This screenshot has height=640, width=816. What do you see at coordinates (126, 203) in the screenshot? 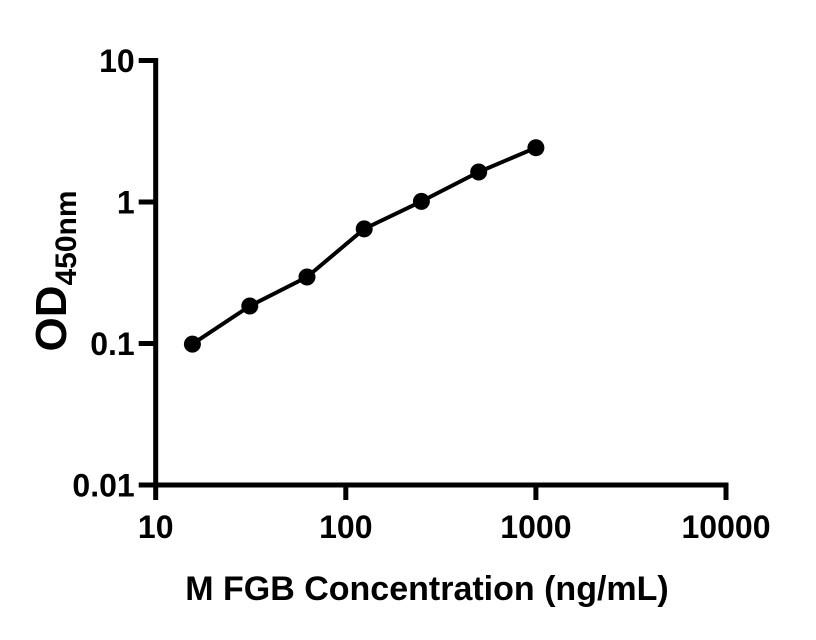
I see `y-axis-tick-label: 1` at bounding box center [126, 203].